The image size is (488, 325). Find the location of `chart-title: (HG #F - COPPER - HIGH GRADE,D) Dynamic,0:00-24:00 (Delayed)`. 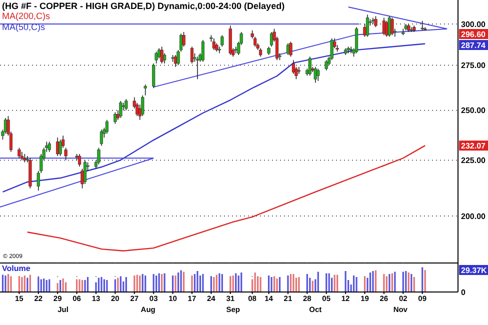

chart-title: (HG #F - COPPER - HIGH GRADE,D) Dynamic,0:00-24:00 (Delayed) is located at coordinates (143, 6).